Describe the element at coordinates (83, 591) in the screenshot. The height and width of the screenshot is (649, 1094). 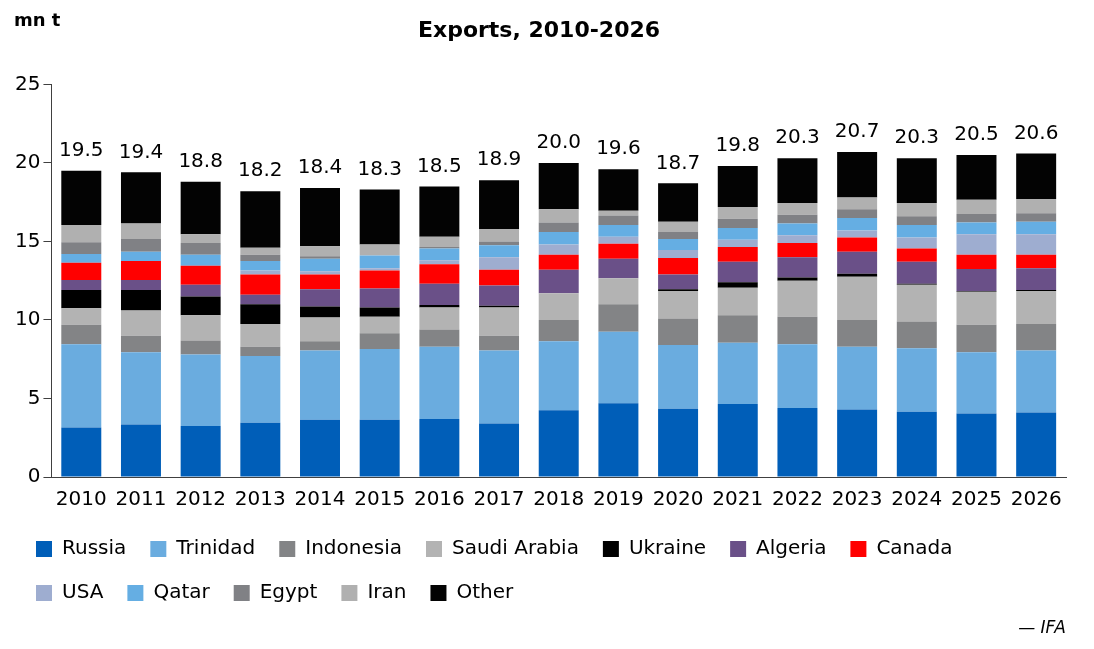
I see `legend-label: USA` at that location.